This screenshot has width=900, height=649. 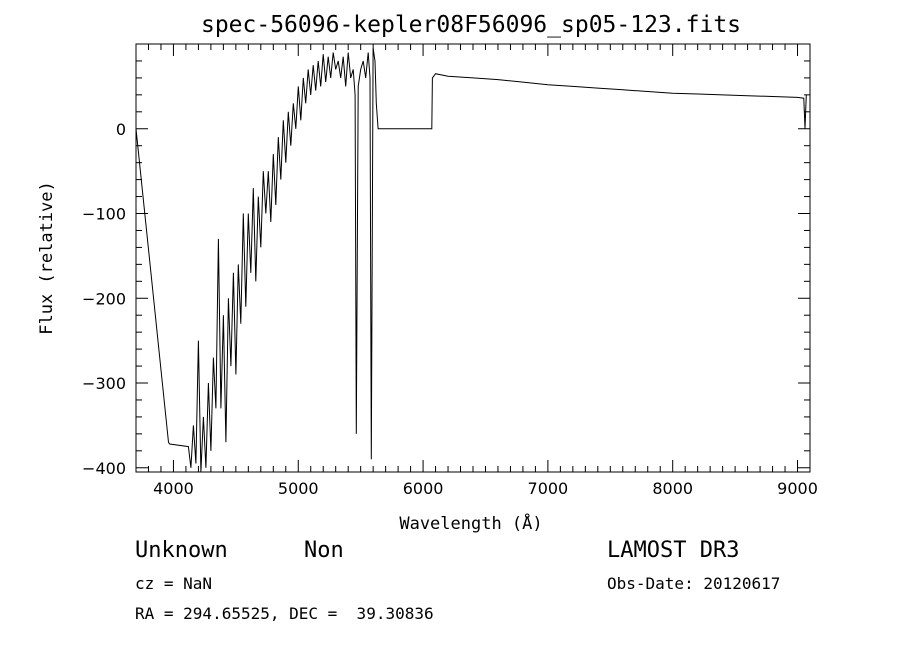 I want to click on y-tick-label: −100, so click(x=104, y=214).